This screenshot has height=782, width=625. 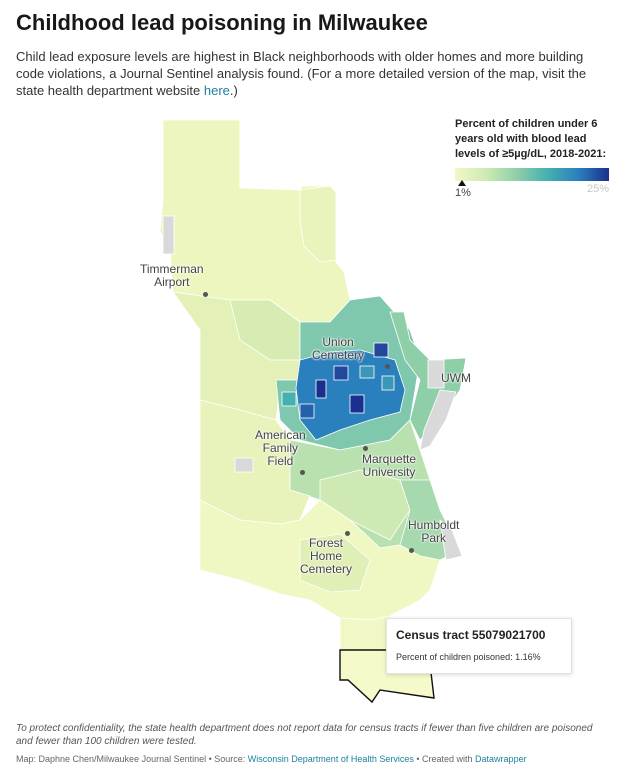 What do you see at coordinates (389, 472) in the screenshot?
I see `label-marquette-2: University` at bounding box center [389, 472].